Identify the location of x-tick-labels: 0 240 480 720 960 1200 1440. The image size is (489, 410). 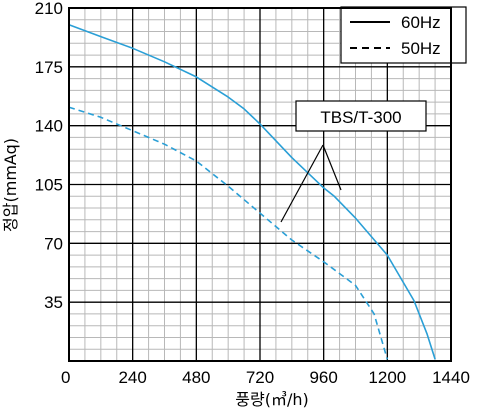
(265, 377).